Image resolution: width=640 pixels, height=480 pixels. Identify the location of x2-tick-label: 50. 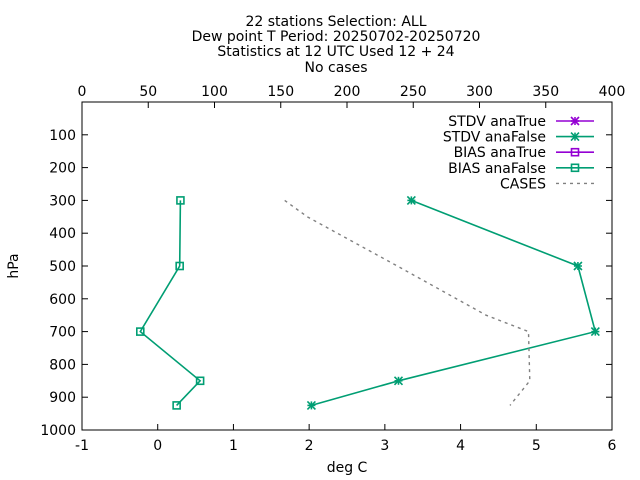
(148, 92).